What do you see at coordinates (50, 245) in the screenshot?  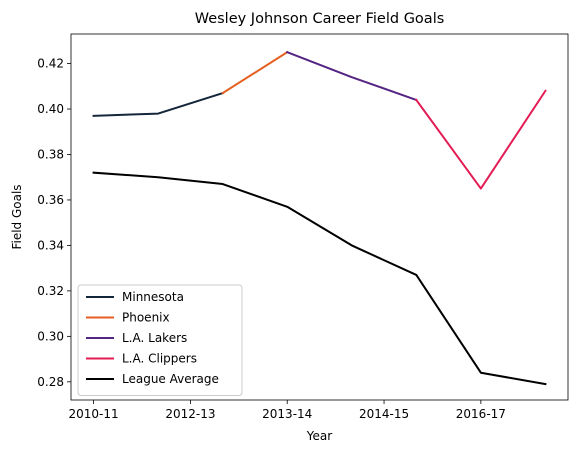 I see `y-tick-label: 0.34` at bounding box center [50, 245].